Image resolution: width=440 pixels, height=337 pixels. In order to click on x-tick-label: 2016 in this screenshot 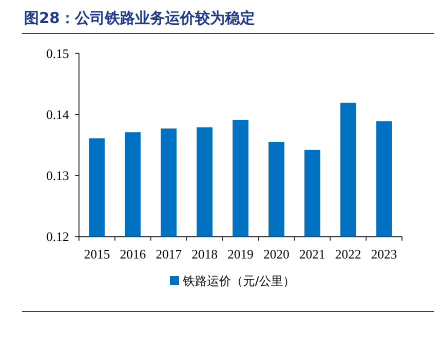, I will do `click(133, 254)`.